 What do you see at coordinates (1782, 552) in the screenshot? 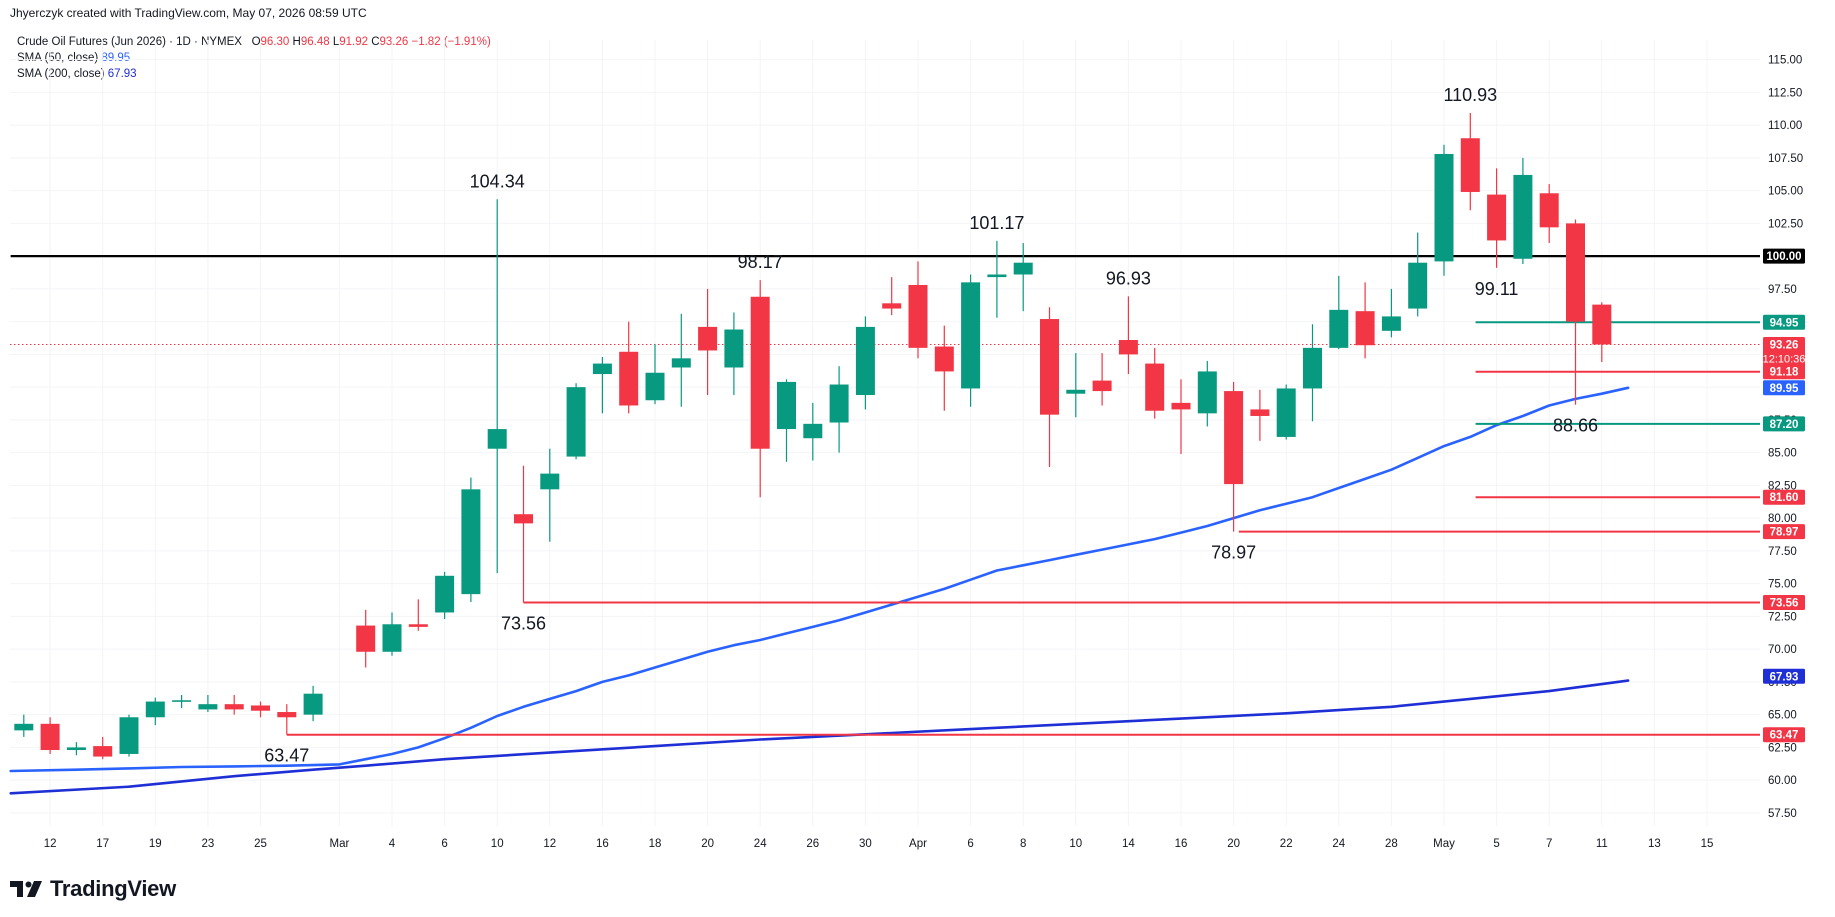
I see `price-axis-tick-label: 77.50` at bounding box center [1782, 552].